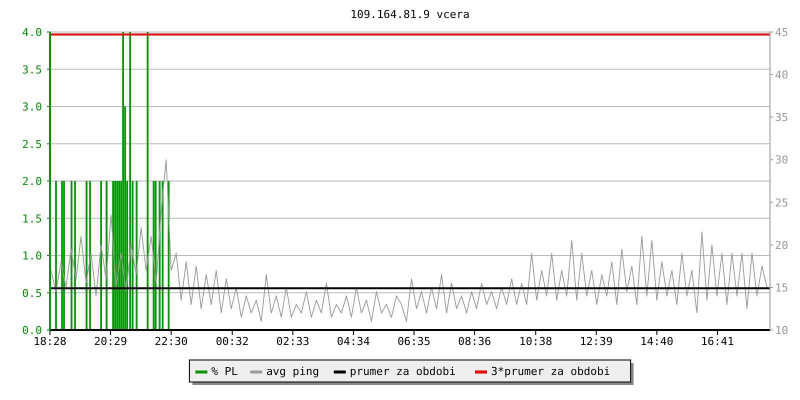 The height and width of the screenshot is (400, 800). I want to click on x-tick-label: 14:40, so click(657, 341).